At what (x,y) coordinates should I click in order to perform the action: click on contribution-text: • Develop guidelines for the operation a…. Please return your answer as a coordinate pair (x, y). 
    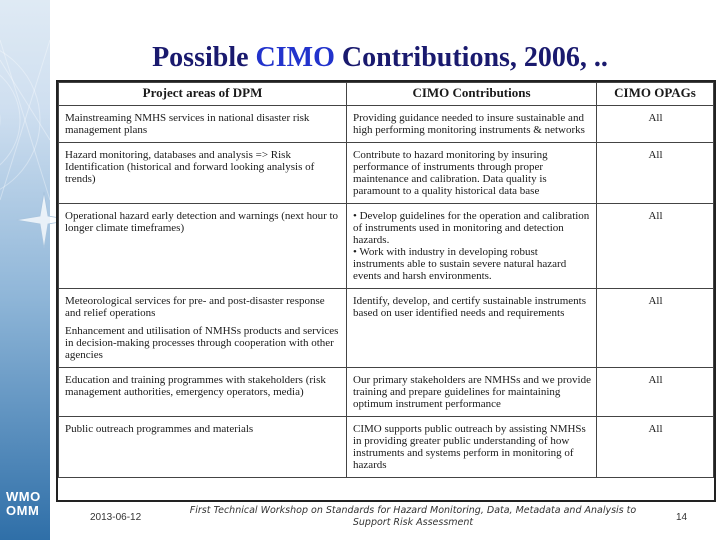
    Looking at the image, I should click on (471, 228).